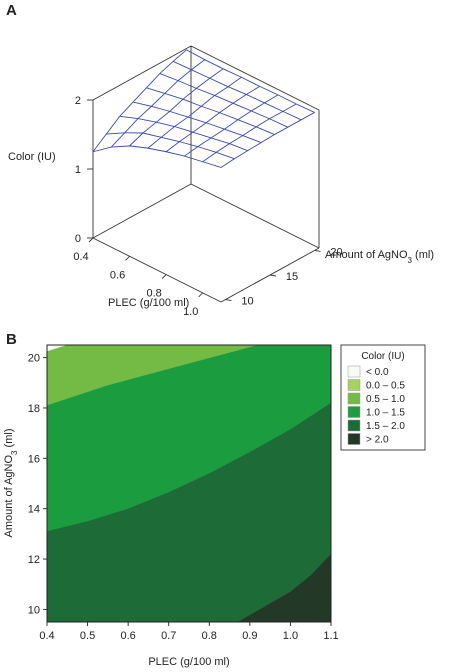  Describe the element at coordinates (11, 339) in the screenshot. I see `panel-label-b: B` at that location.